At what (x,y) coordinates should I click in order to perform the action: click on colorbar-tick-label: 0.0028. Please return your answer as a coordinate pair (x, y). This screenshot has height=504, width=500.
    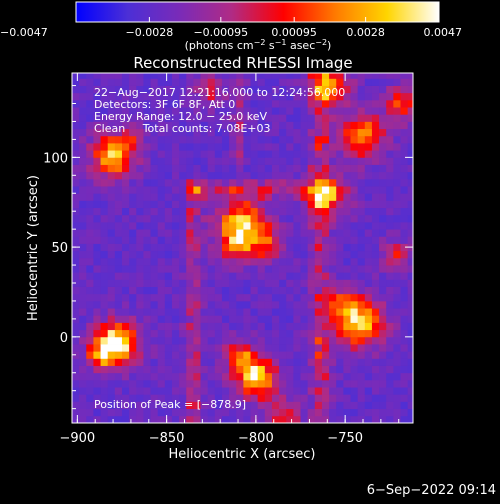
    Looking at the image, I should click on (365, 32).